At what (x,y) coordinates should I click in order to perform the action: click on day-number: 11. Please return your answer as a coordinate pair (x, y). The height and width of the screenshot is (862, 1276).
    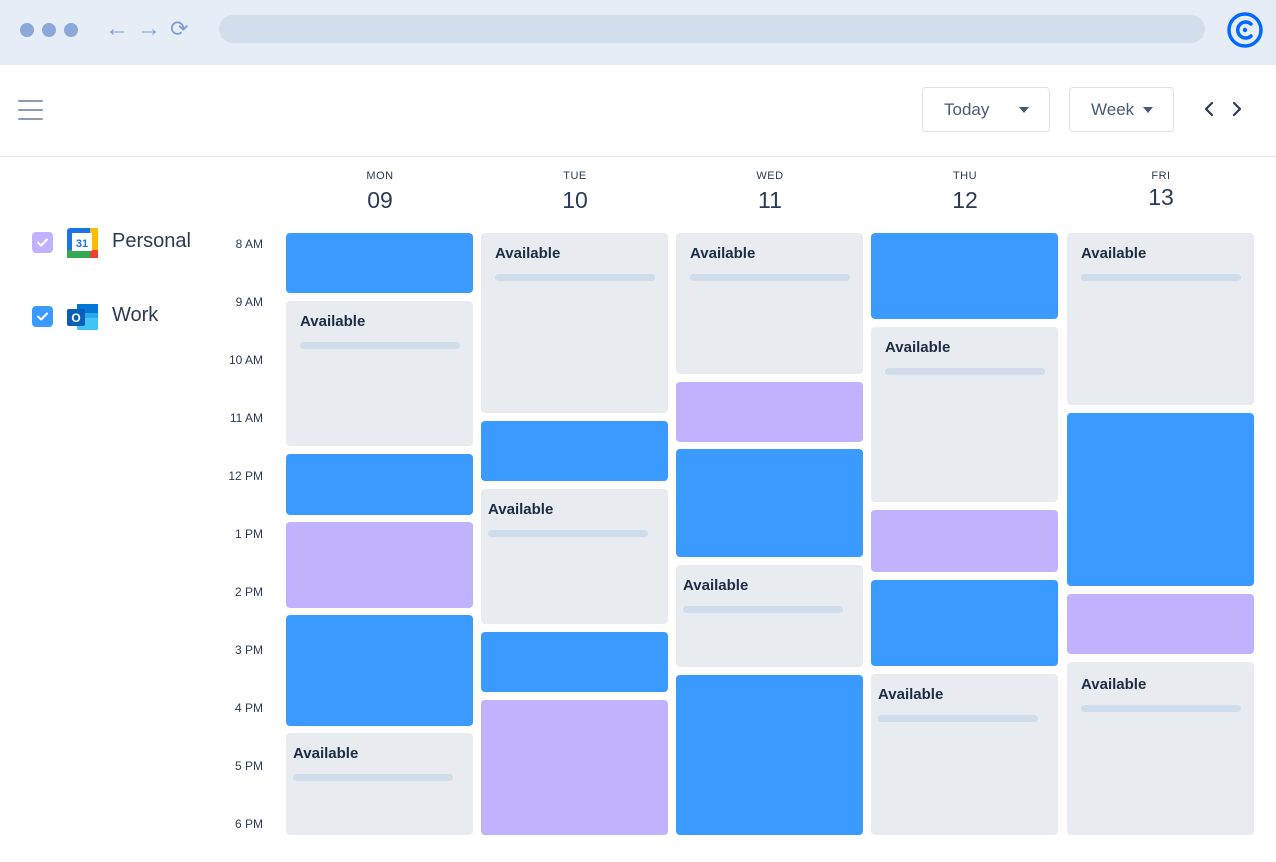
    Looking at the image, I should click on (770, 200).